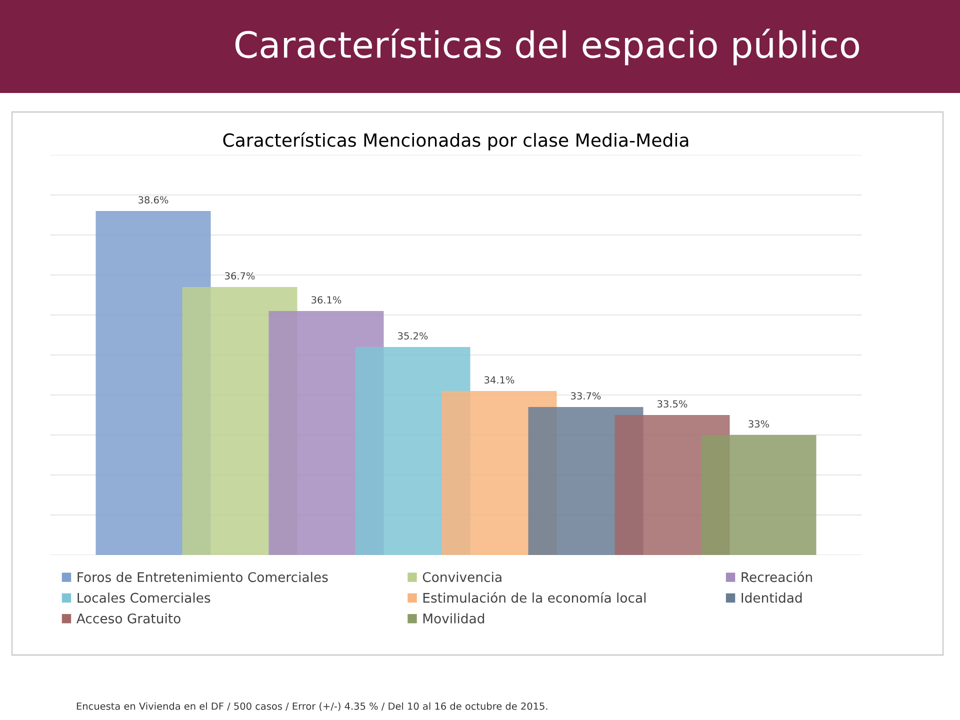 The height and width of the screenshot is (720, 960). What do you see at coordinates (499, 380) in the screenshot?
I see `data-label: 34.1%` at bounding box center [499, 380].